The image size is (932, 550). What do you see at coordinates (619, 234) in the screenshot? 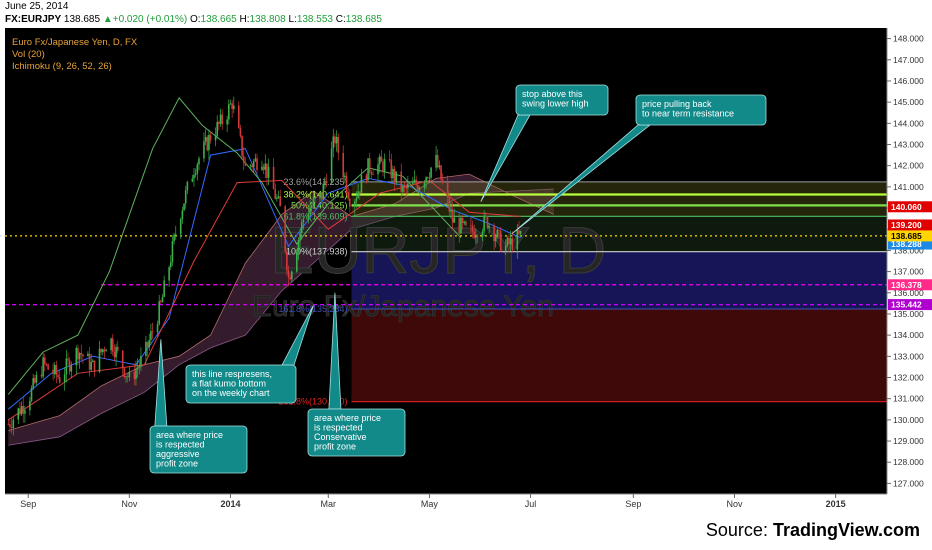
I see `fib-zone-mid` at bounding box center [619, 234].